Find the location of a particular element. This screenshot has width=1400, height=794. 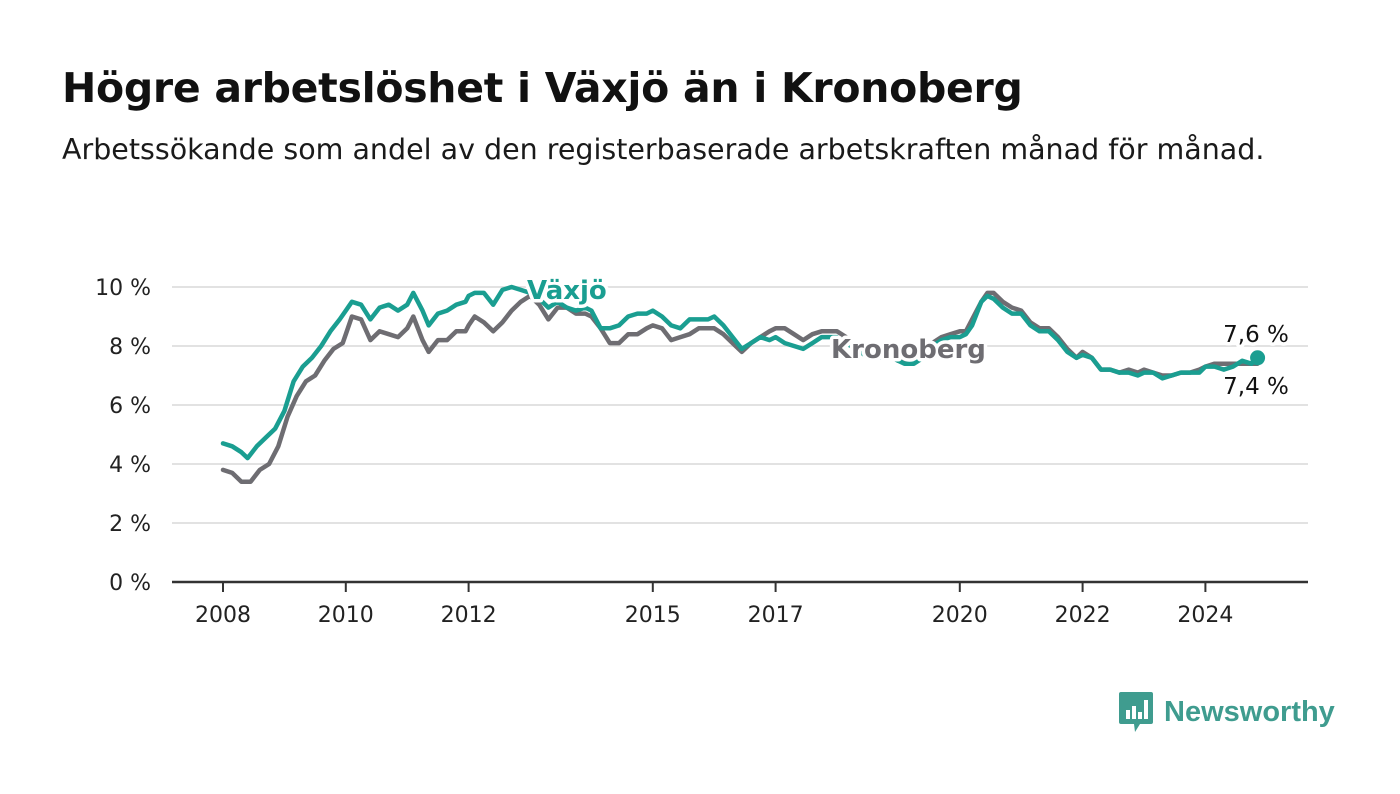

x-tick-label: 2022 is located at coordinates (1083, 615).